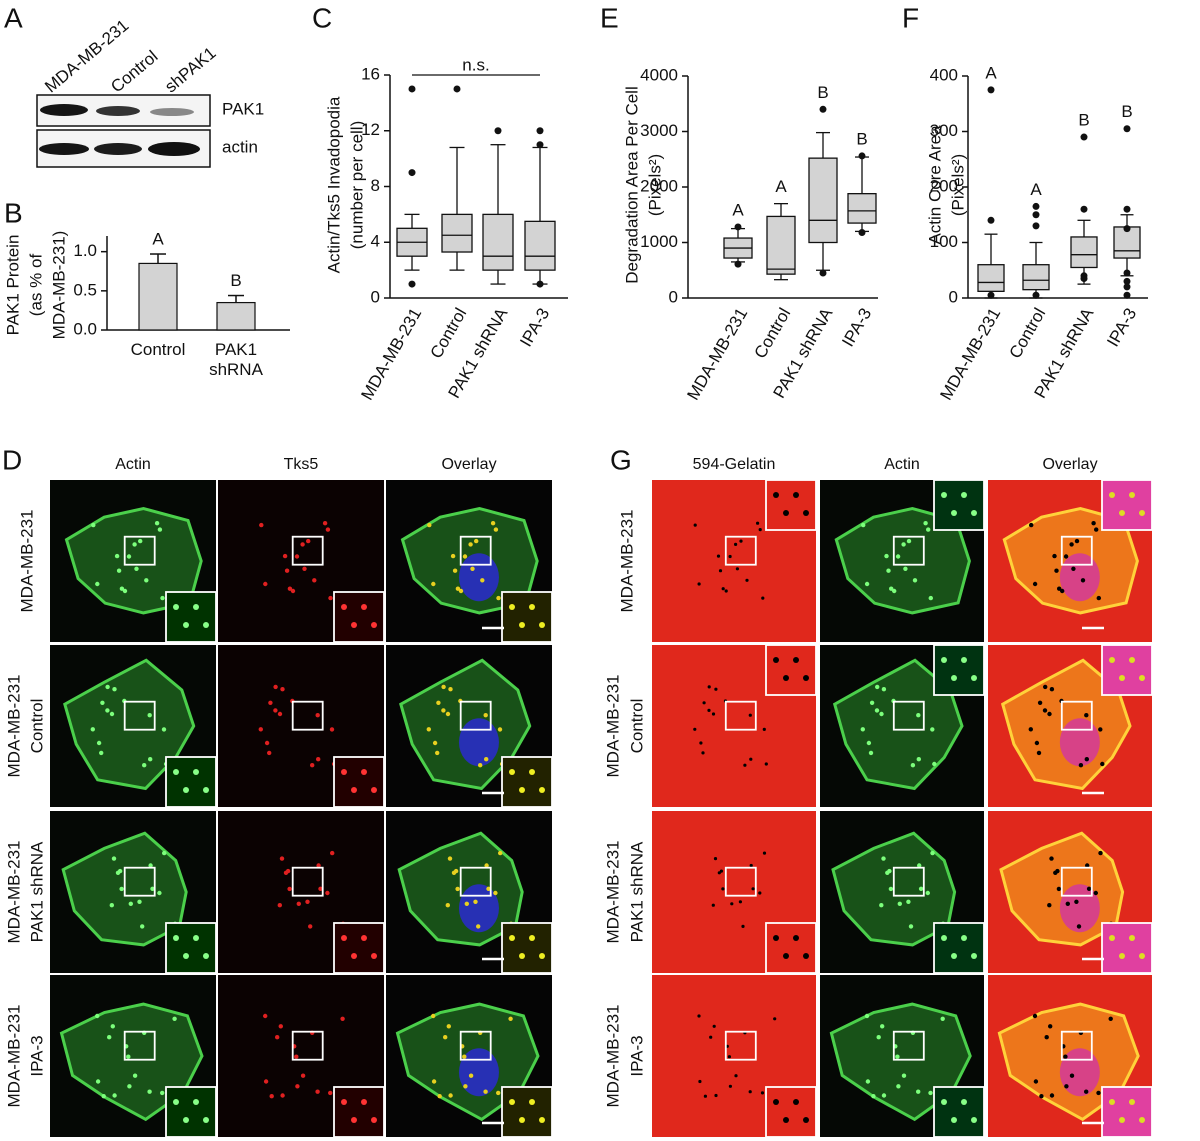  I want to click on y-axis-label: Actin/Tks5 Invadopodia, so click(333, 184).